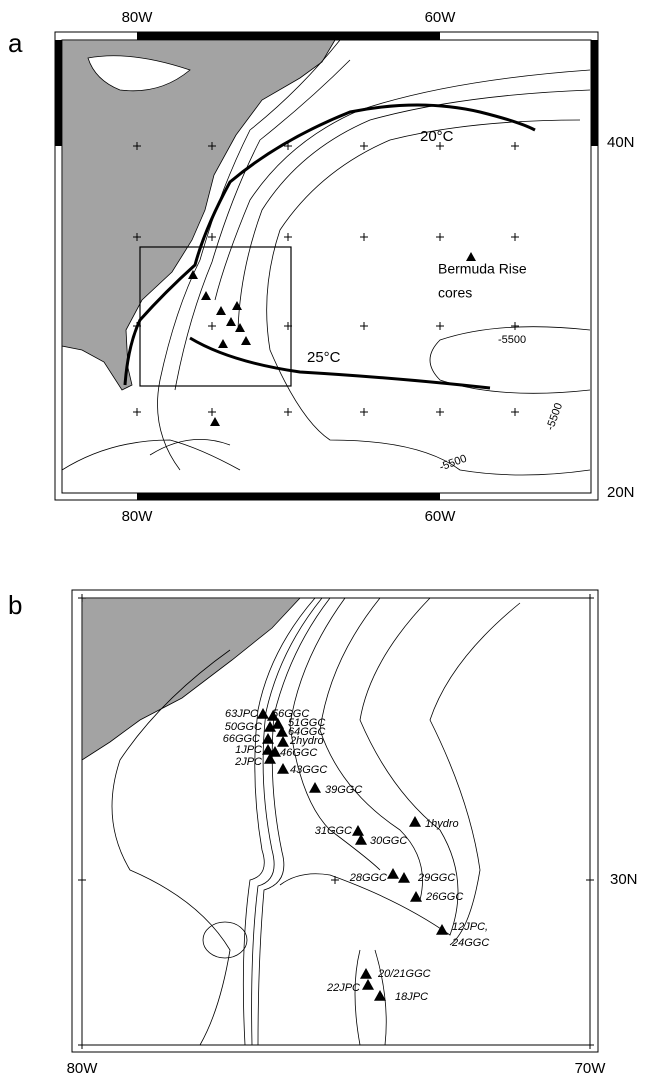  I want to click on station-label: 50GGC, so click(243, 727).